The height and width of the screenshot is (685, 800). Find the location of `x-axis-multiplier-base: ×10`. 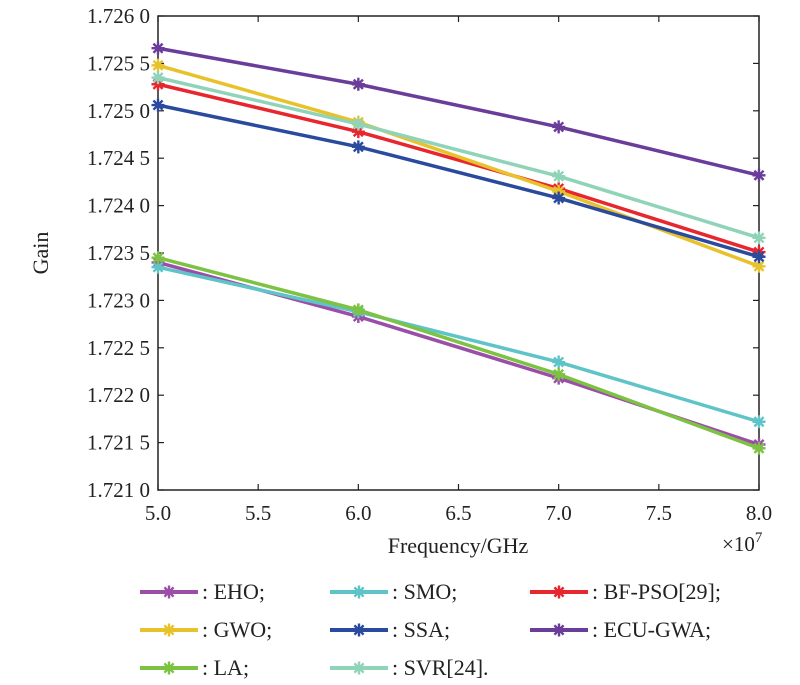

x-axis-multiplier-base: ×10 is located at coordinates (738, 544).